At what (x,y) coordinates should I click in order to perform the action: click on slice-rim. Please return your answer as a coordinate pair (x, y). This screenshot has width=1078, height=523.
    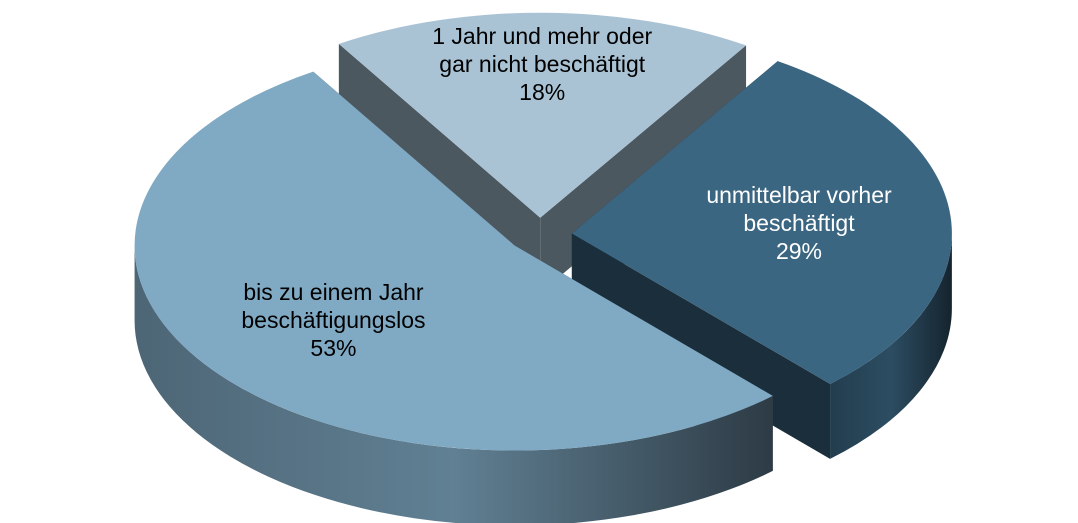
    Looking at the image, I should click on (891, 346).